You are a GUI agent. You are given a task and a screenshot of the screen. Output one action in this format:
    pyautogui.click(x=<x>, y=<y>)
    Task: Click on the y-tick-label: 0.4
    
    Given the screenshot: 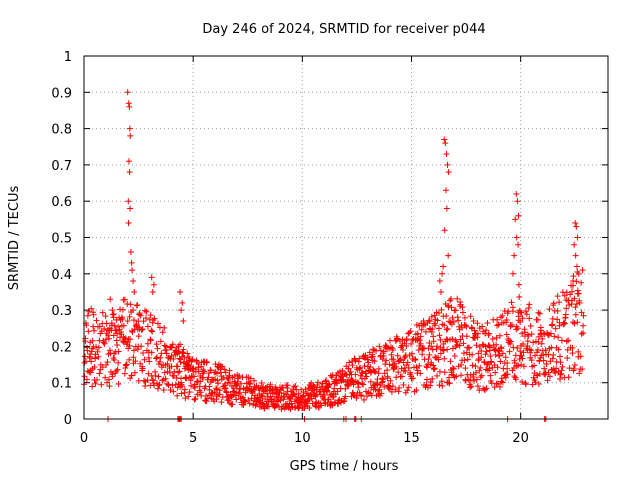 What is the action you would take?
    pyautogui.click(x=61, y=275)
    